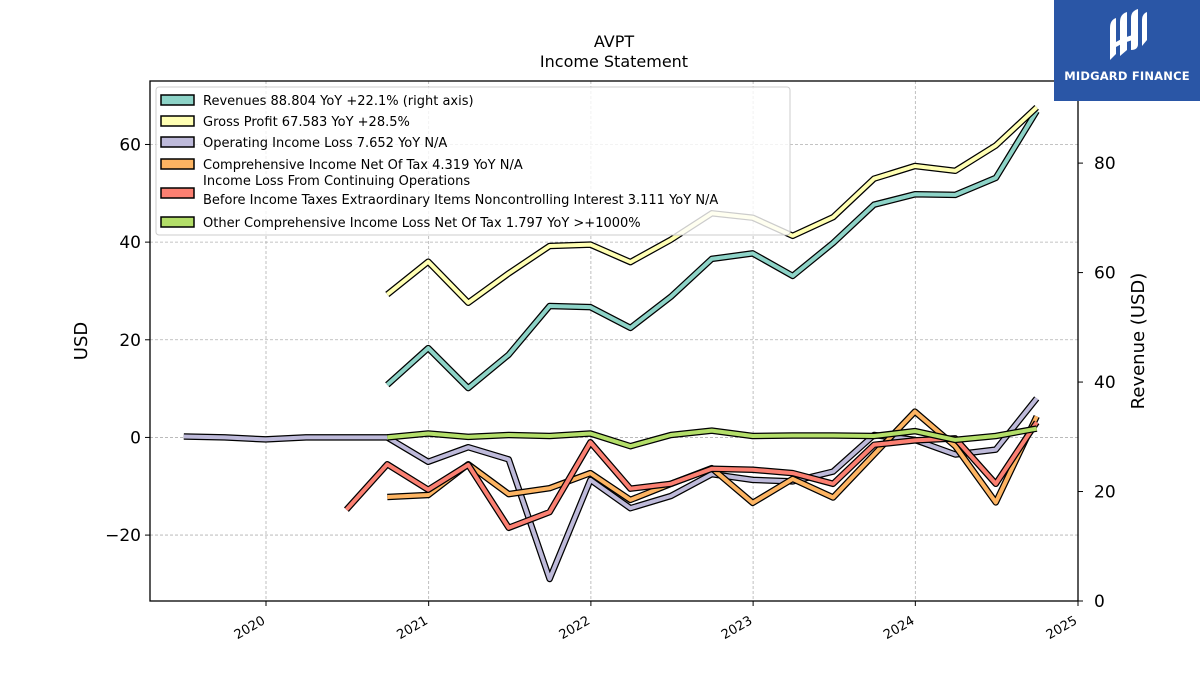  What do you see at coordinates (1105, 383) in the screenshot?
I see `y-tick-label-right: 40` at bounding box center [1105, 383].